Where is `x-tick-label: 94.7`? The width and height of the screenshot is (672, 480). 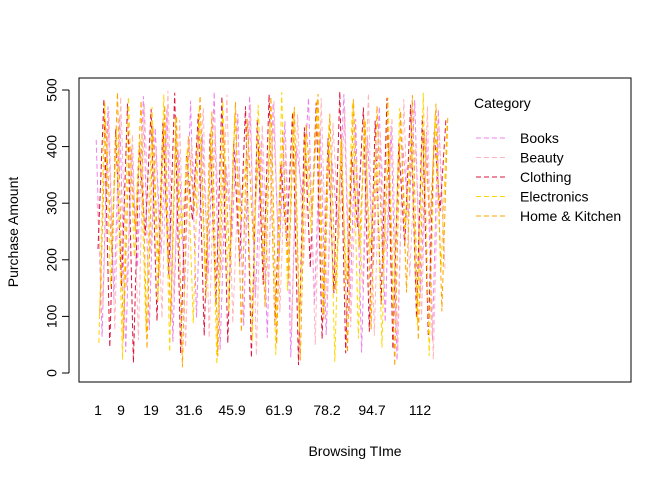 x-tick-label: 94.7 is located at coordinates (371, 410).